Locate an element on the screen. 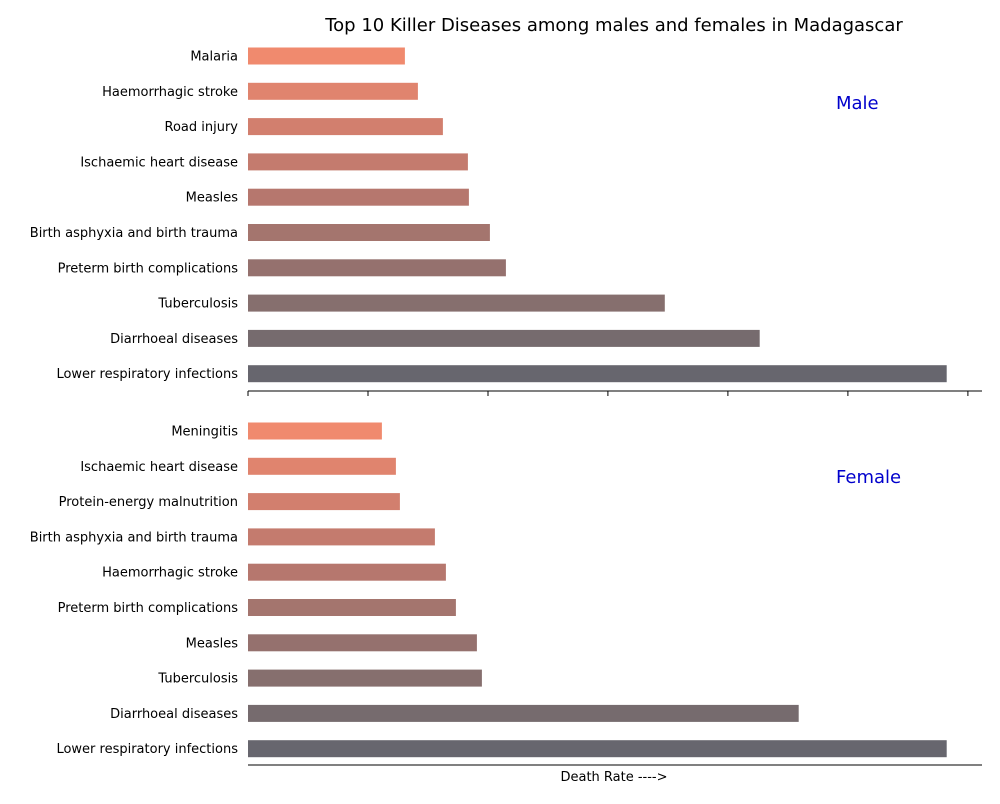 This screenshot has width=1000, height=804. category-label: Meningitis is located at coordinates (204, 432).